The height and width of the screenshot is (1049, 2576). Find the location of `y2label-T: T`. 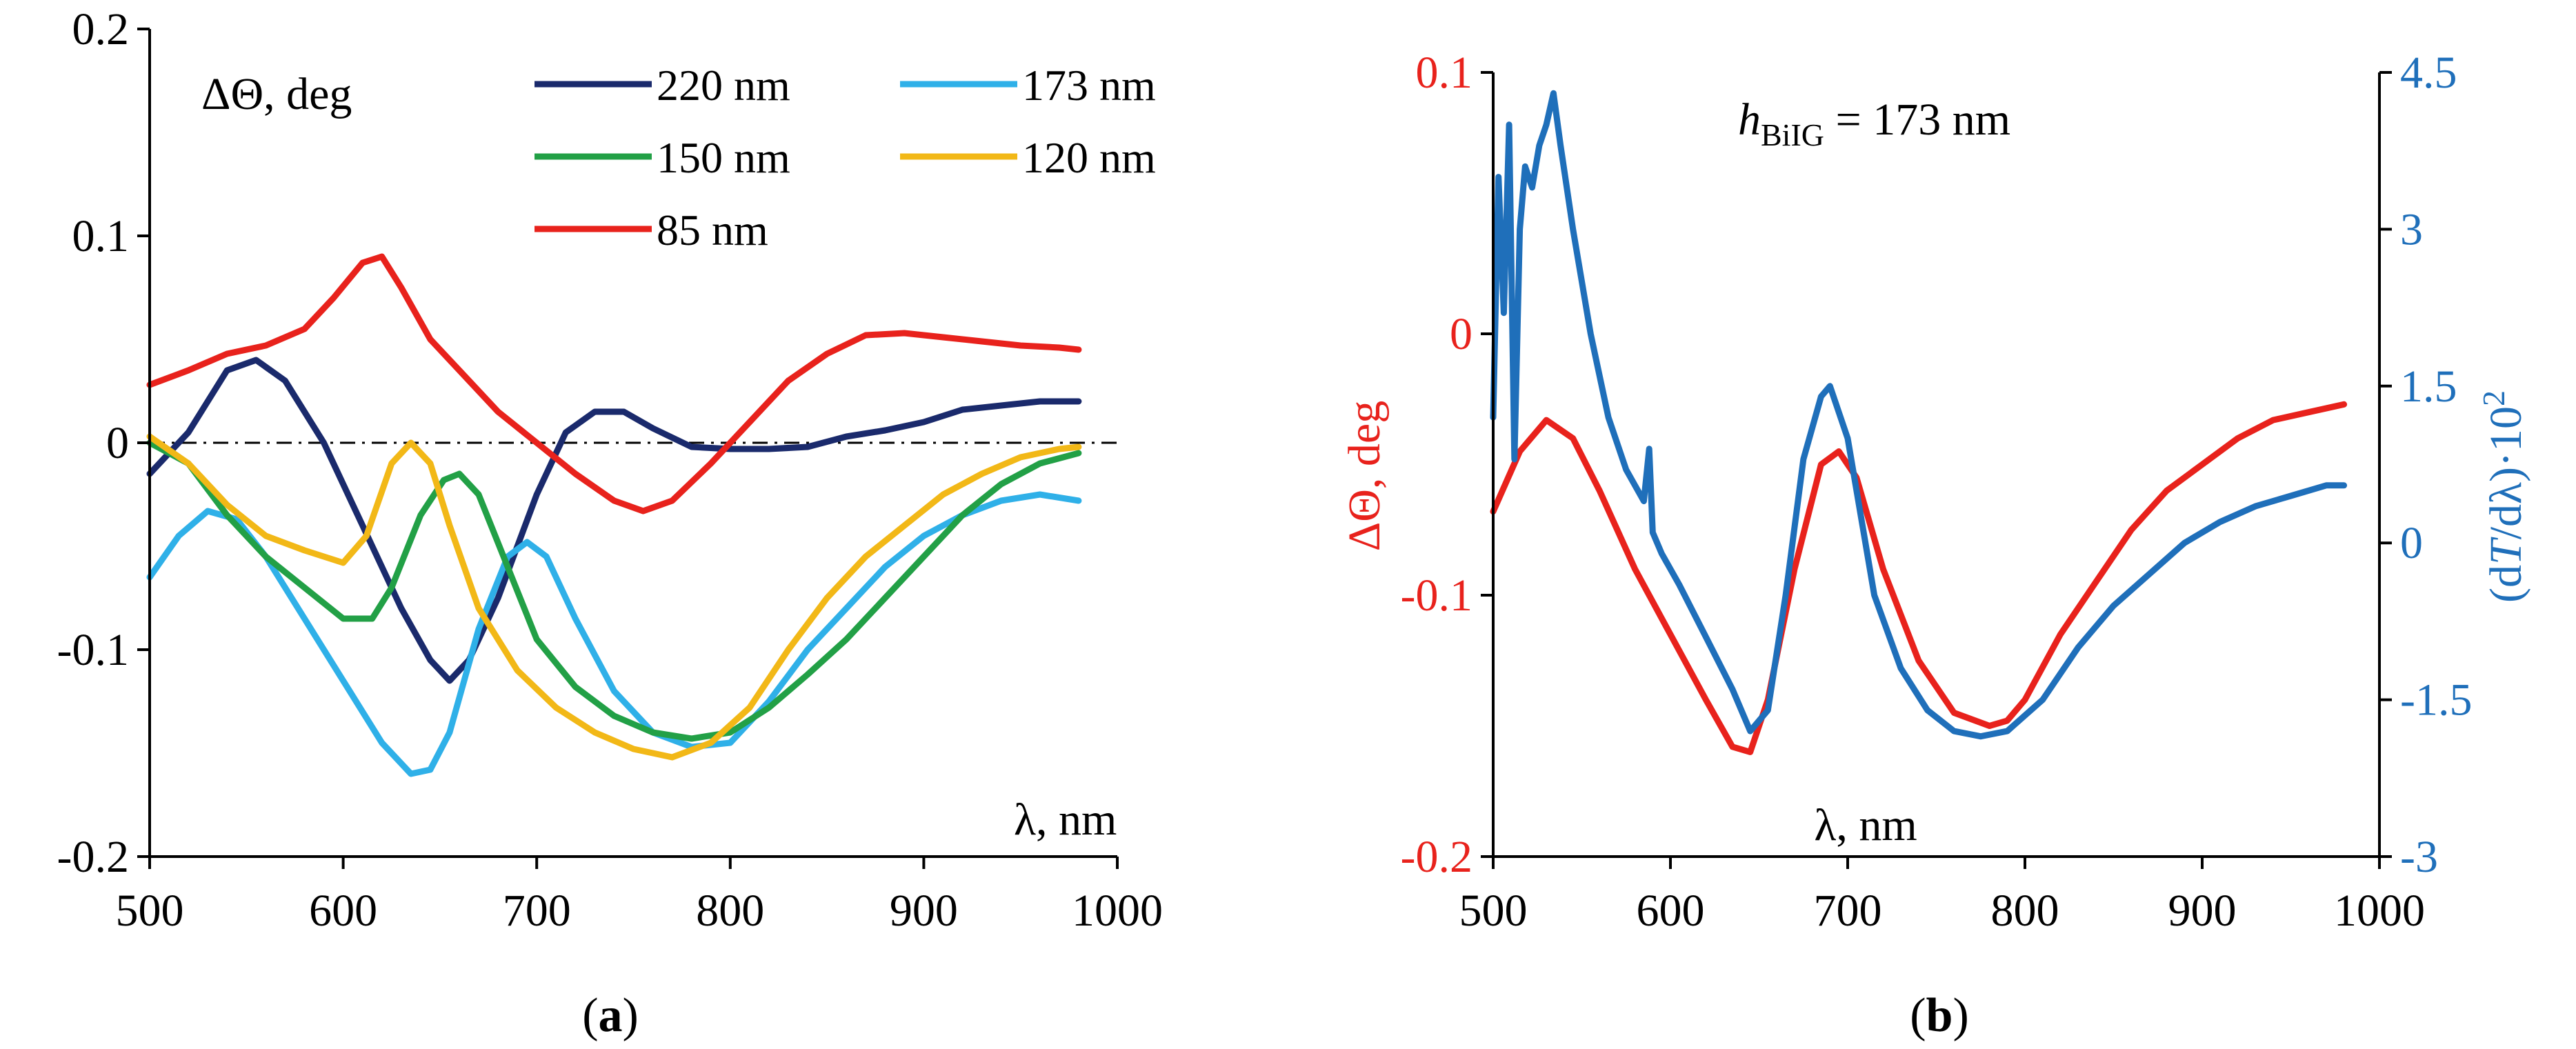

y2label-T: T is located at coordinates (2506, 551).